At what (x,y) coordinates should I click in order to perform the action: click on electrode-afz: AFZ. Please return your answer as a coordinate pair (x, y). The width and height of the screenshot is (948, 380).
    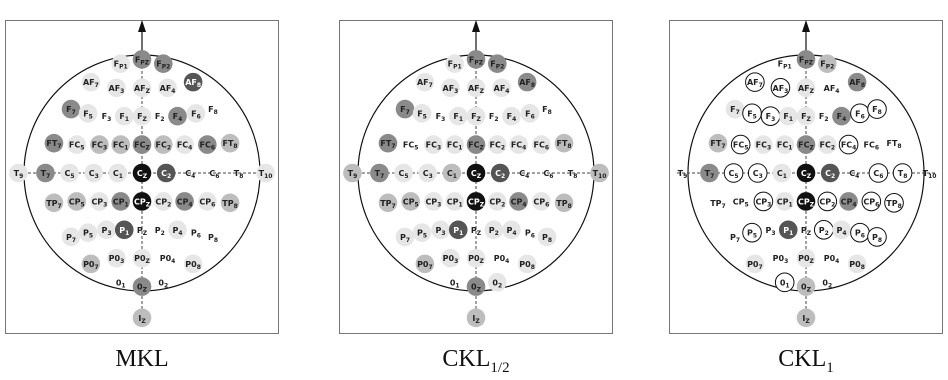
    Looking at the image, I should click on (476, 88).